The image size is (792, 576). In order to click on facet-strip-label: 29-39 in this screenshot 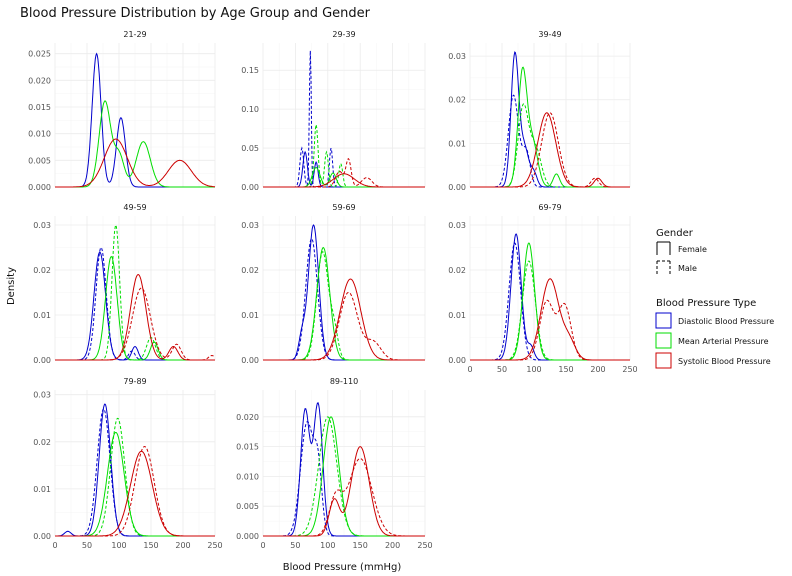, I will do `click(343, 34)`.